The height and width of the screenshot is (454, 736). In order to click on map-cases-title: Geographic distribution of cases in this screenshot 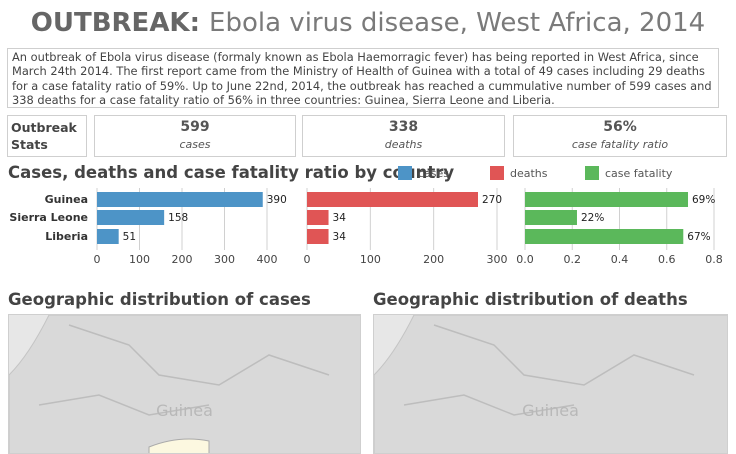, I will do `click(159, 299)`.